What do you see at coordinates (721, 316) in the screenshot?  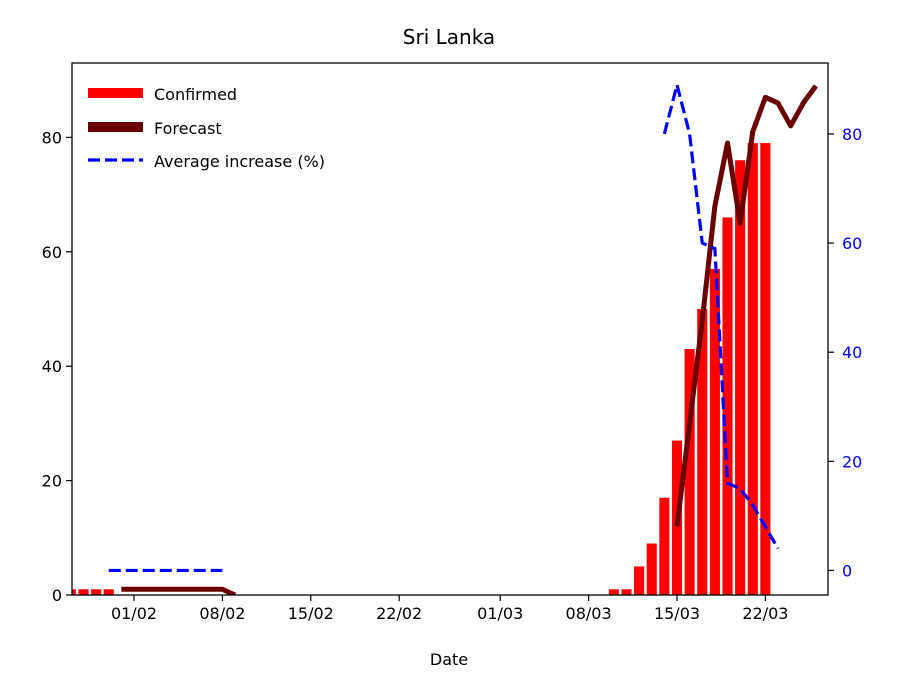 I see `average-increase-line` at bounding box center [721, 316].